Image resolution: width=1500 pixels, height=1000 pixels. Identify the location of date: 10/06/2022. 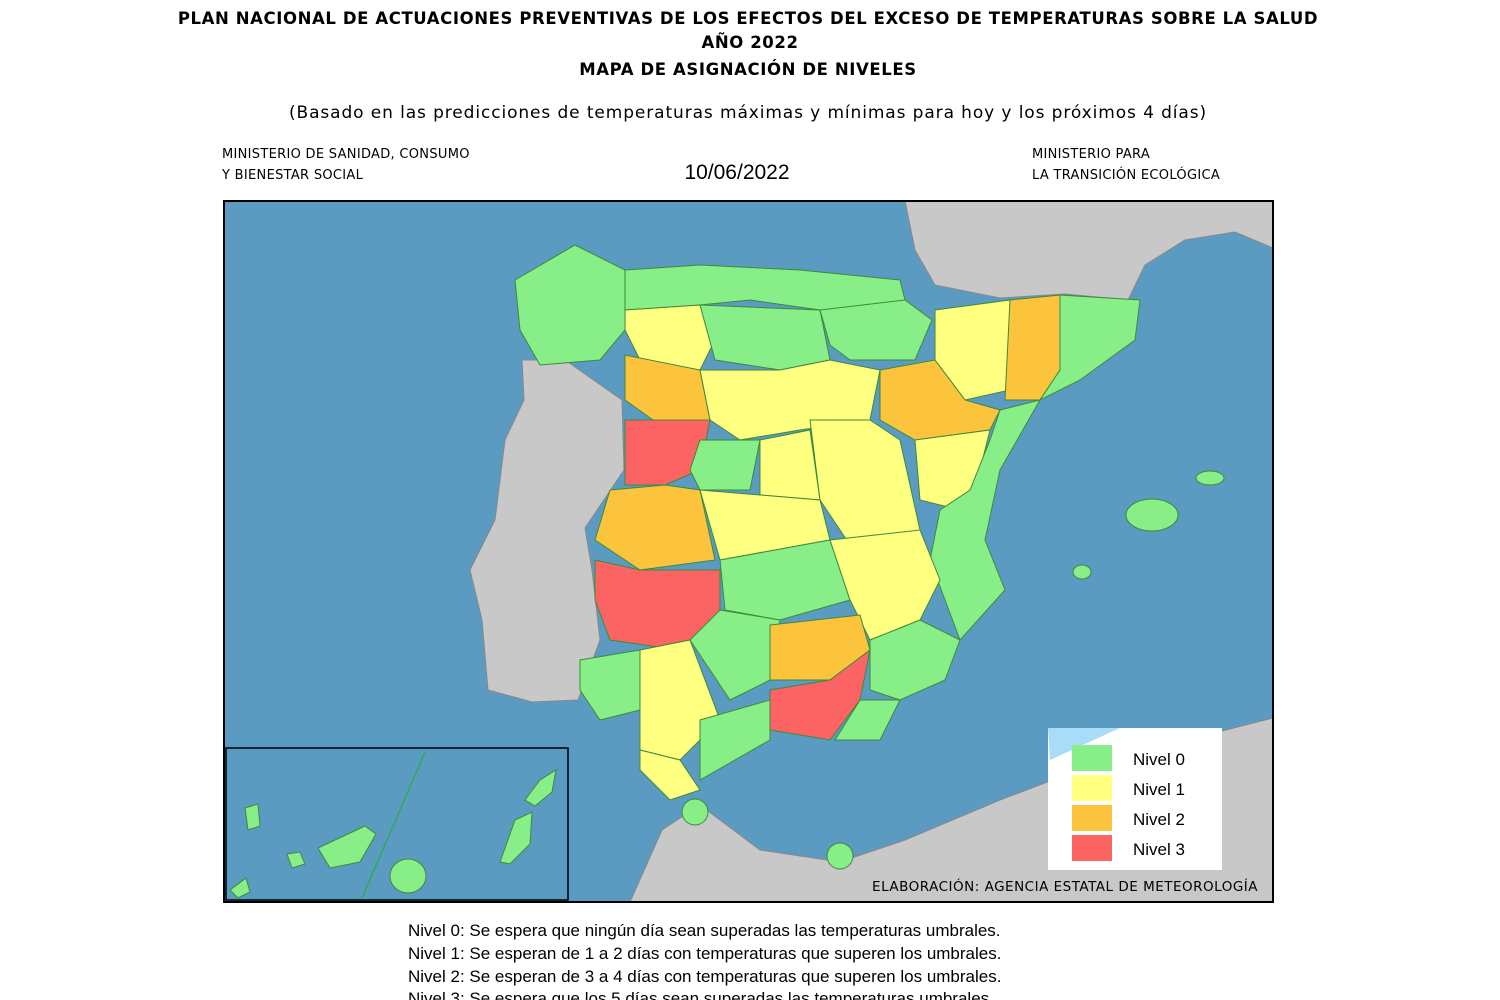
(736, 172).